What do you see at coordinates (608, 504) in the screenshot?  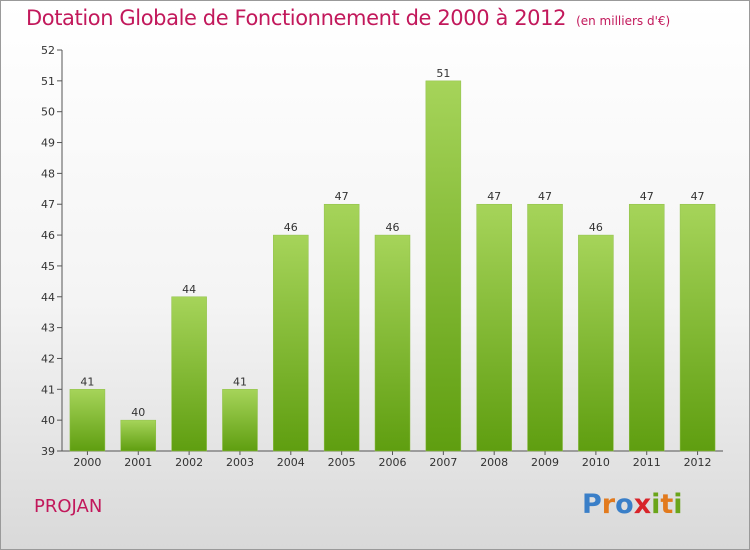 I see `logo-letter: r` at bounding box center [608, 504].